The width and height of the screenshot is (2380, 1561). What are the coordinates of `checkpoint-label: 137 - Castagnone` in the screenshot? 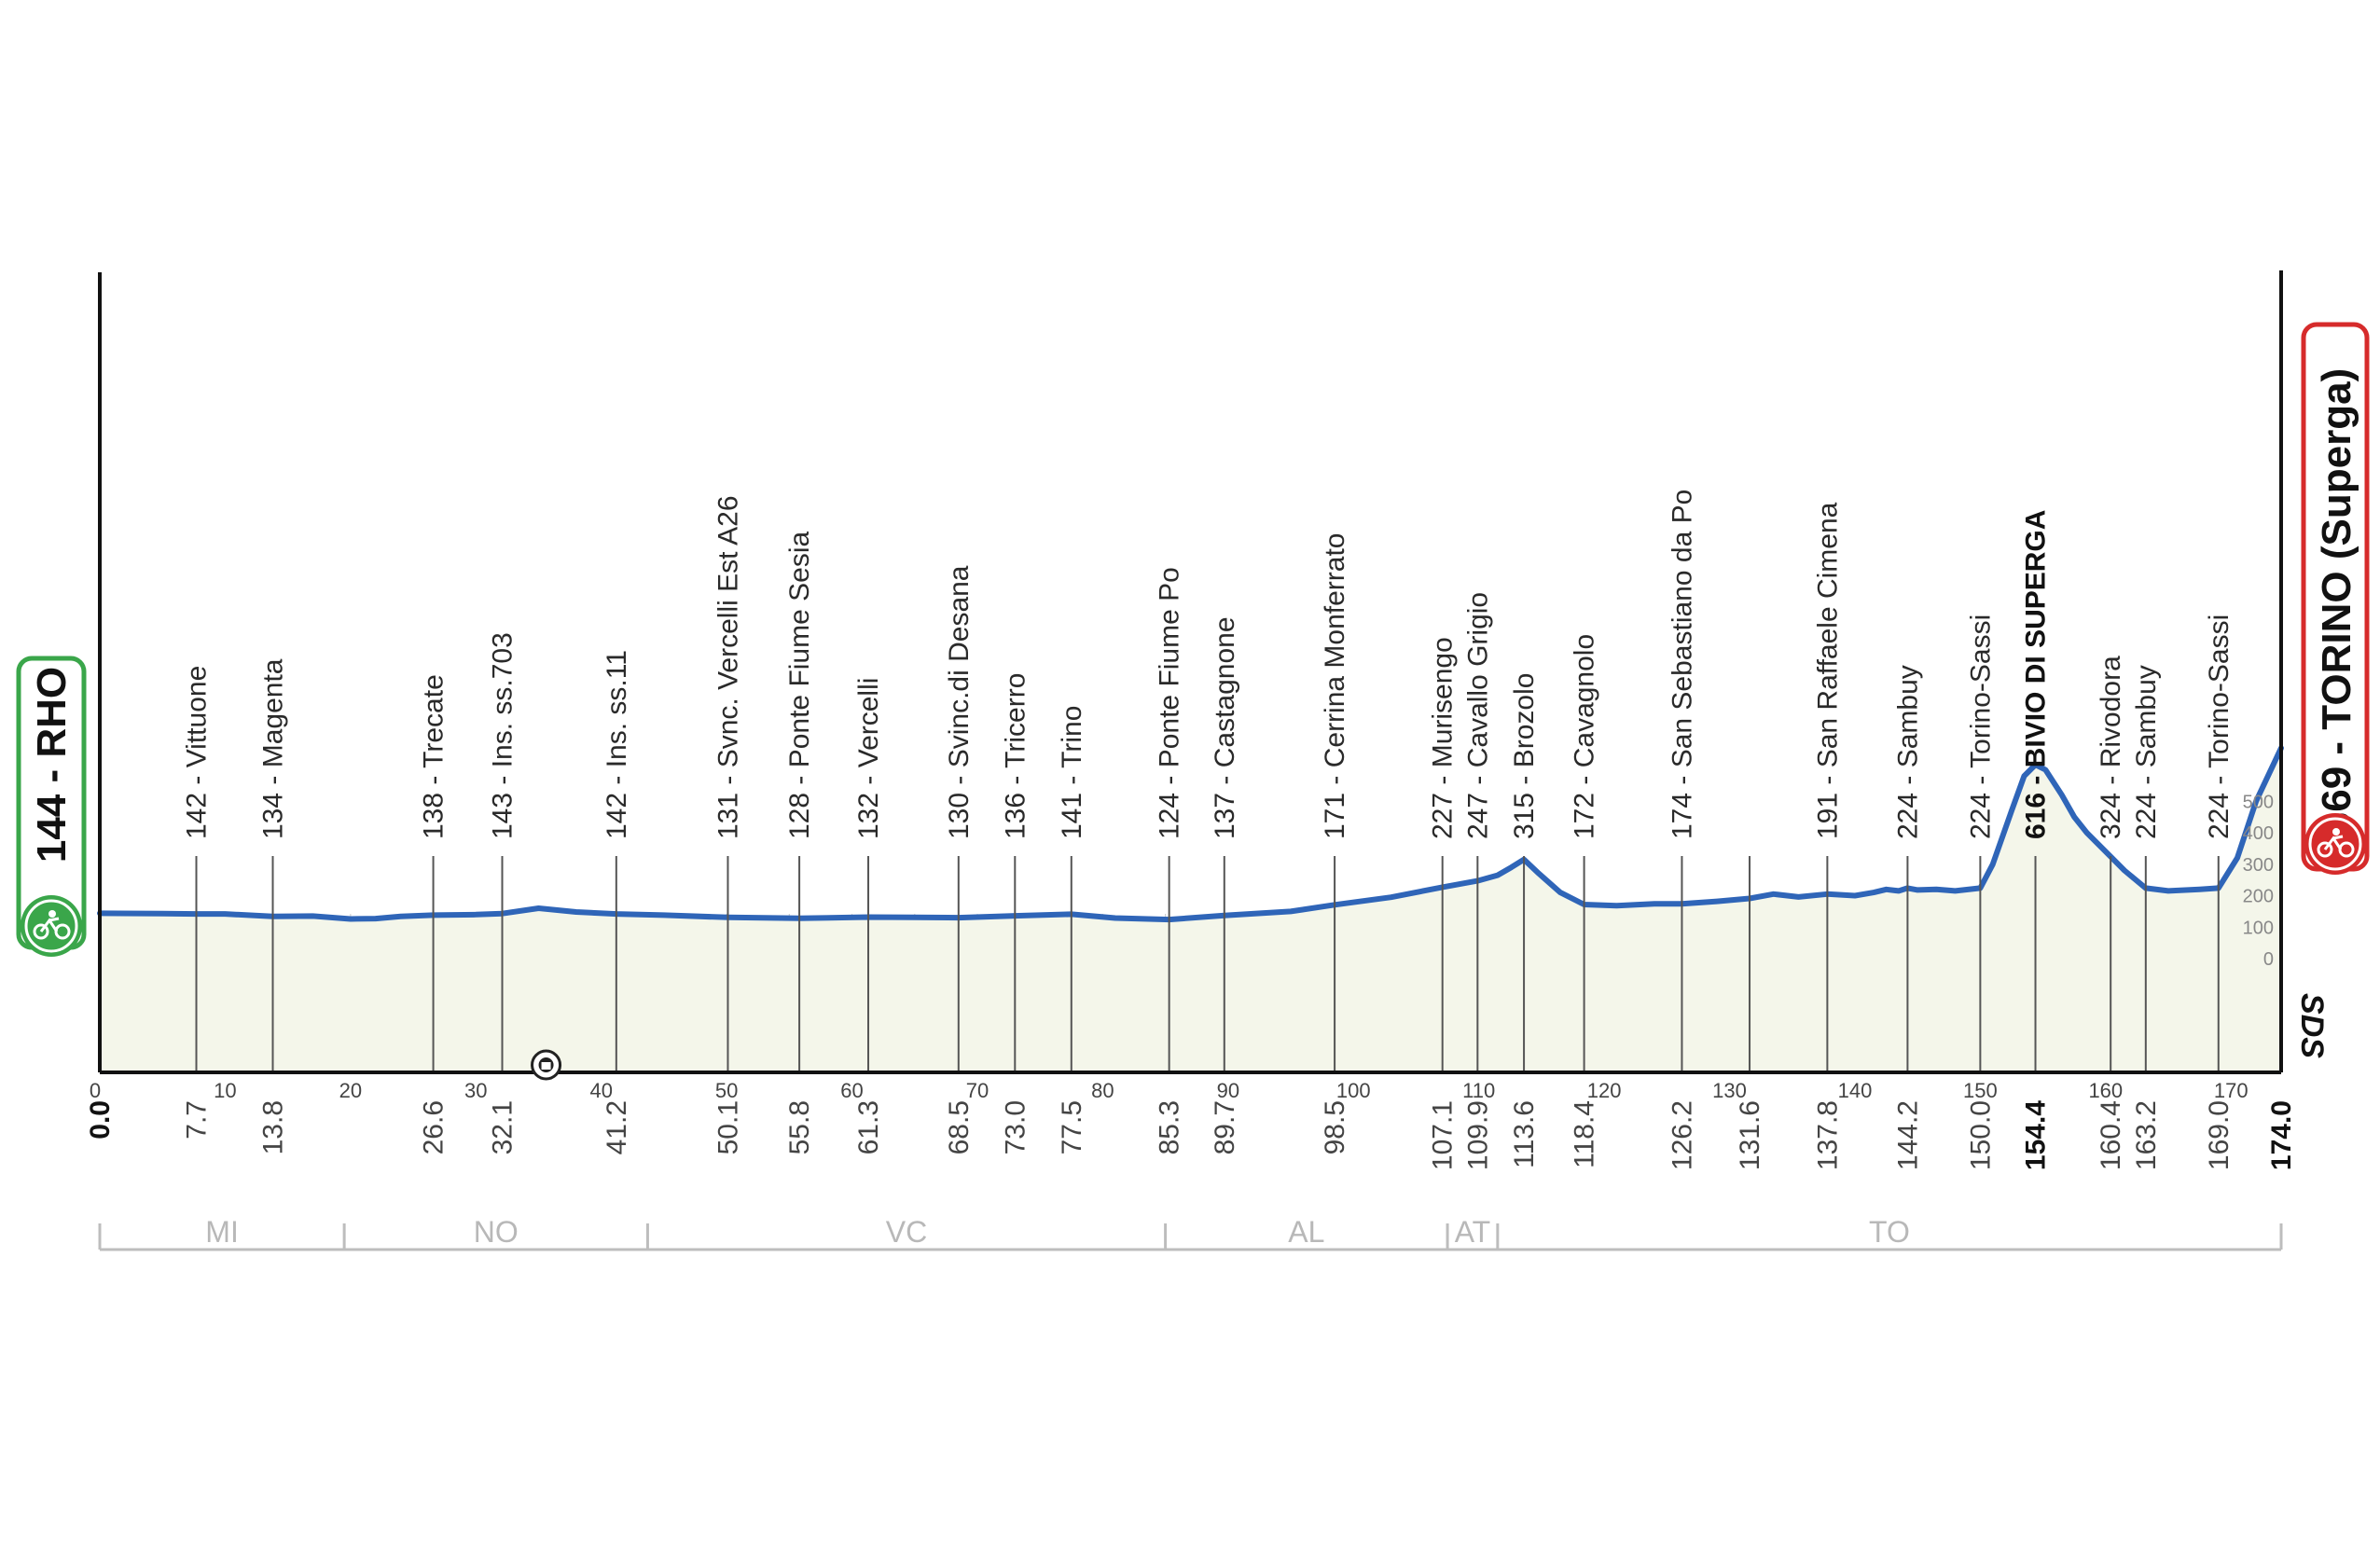 It's located at (1225, 727).